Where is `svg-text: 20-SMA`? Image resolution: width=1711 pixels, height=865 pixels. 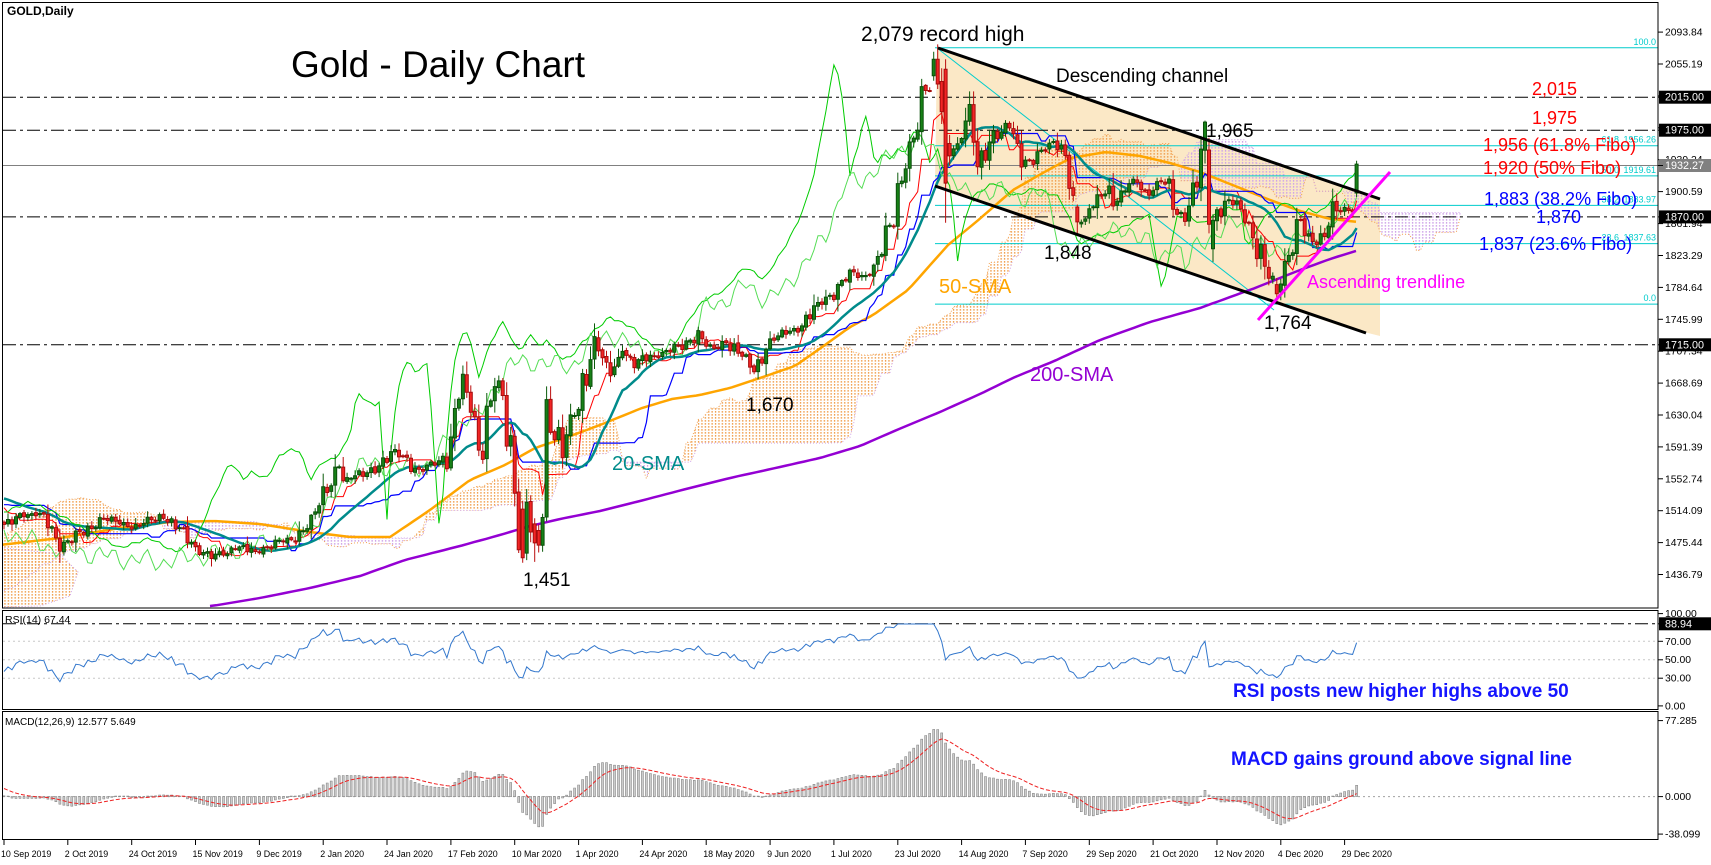 svg-text: 20-SMA is located at coordinates (648, 464).